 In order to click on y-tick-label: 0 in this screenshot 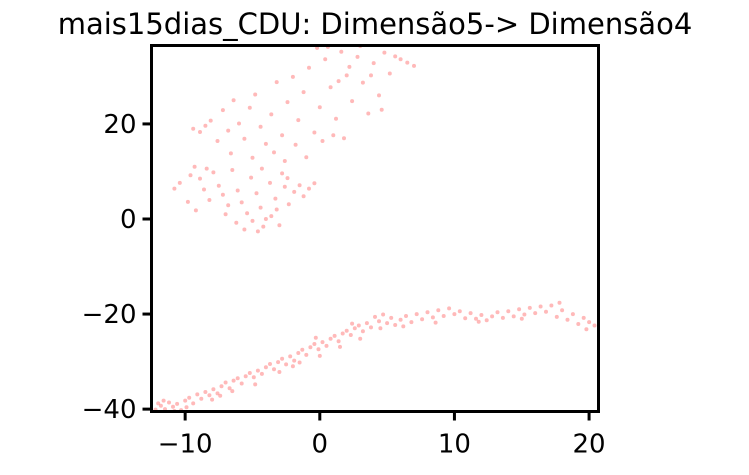, I will do `click(128, 220)`.